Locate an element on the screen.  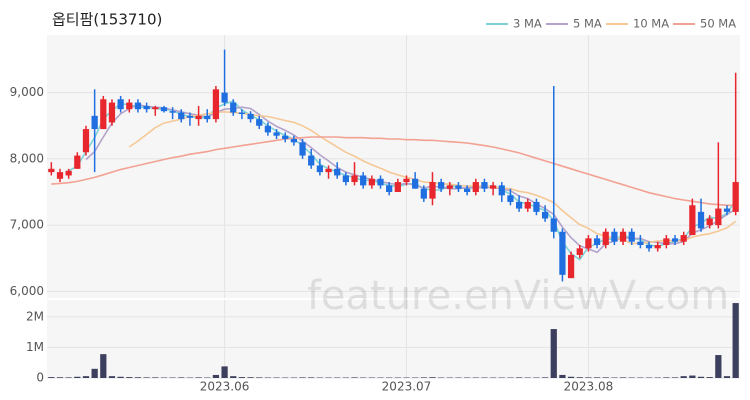
chart-title: 옵티팜(153710) is located at coordinates (107, 20).